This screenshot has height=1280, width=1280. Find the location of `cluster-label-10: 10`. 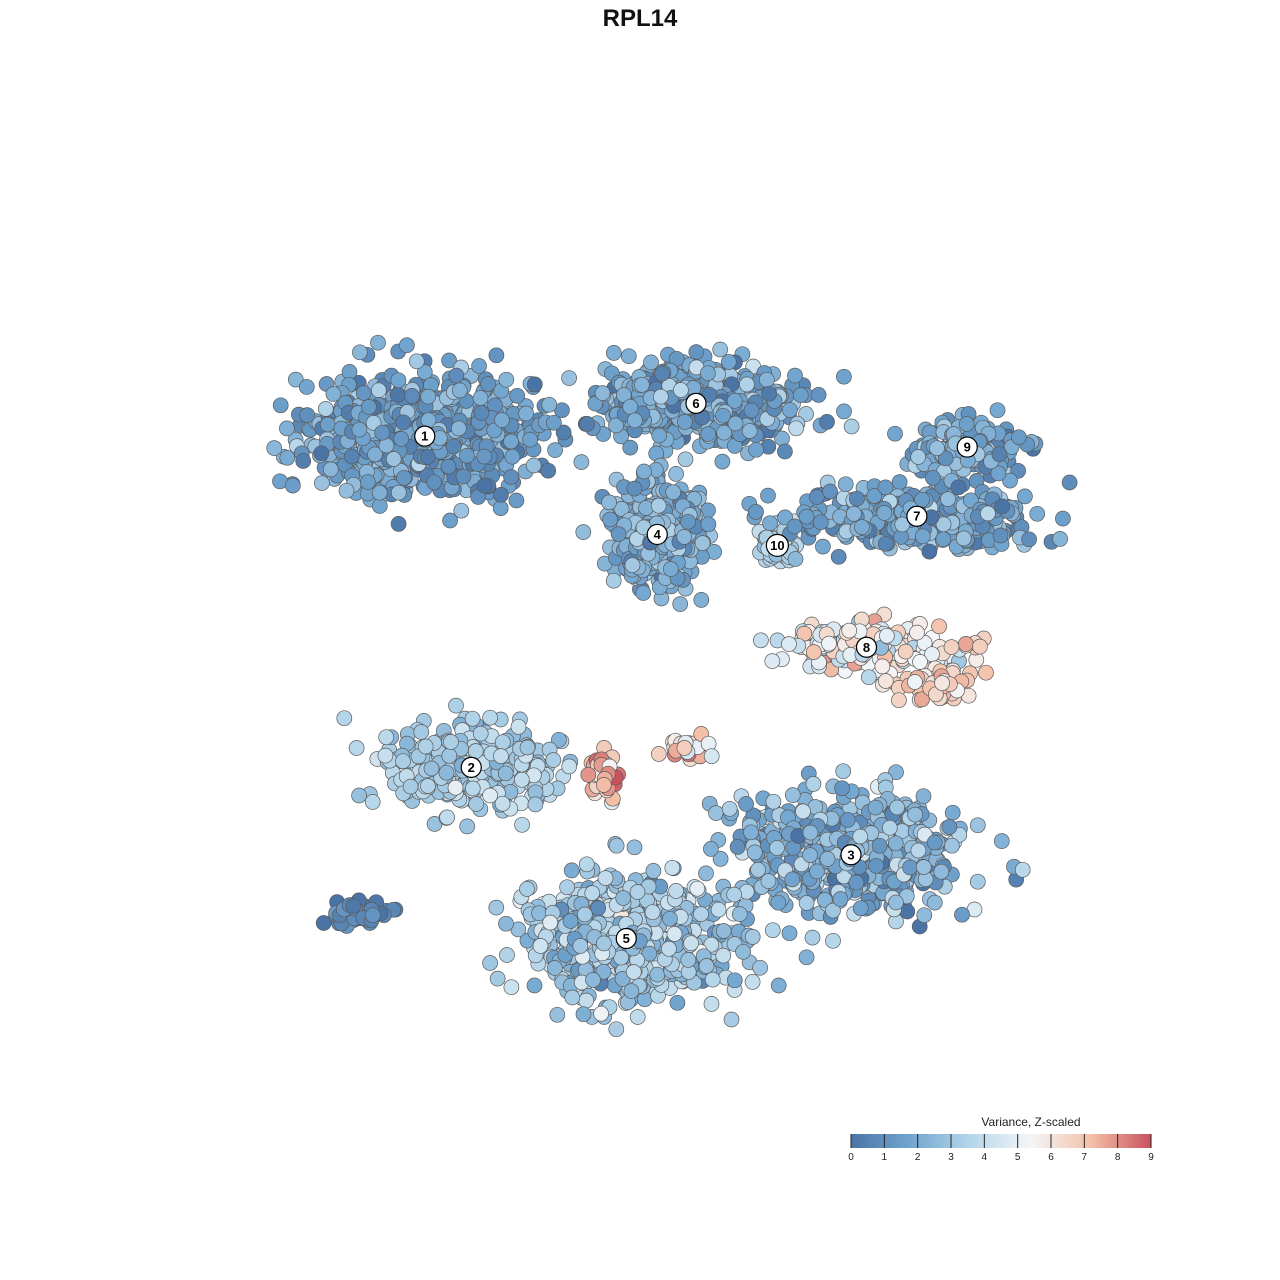

cluster-label-10: 10 is located at coordinates (777, 545).